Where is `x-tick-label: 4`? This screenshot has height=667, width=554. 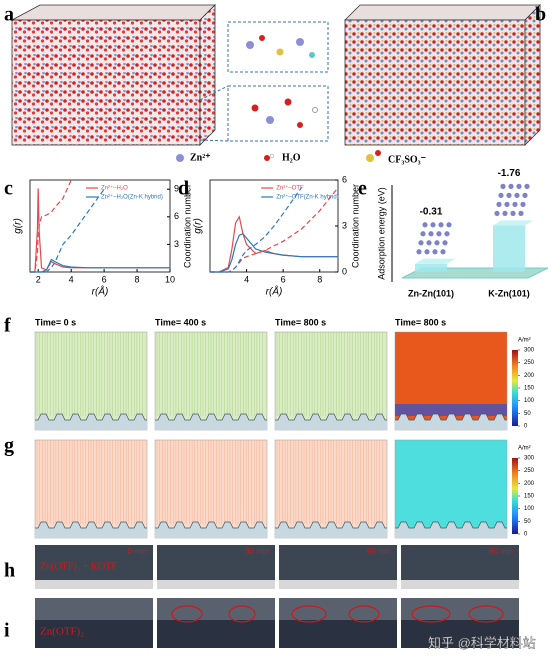 x-tick-label: 4 is located at coordinates (71, 279).